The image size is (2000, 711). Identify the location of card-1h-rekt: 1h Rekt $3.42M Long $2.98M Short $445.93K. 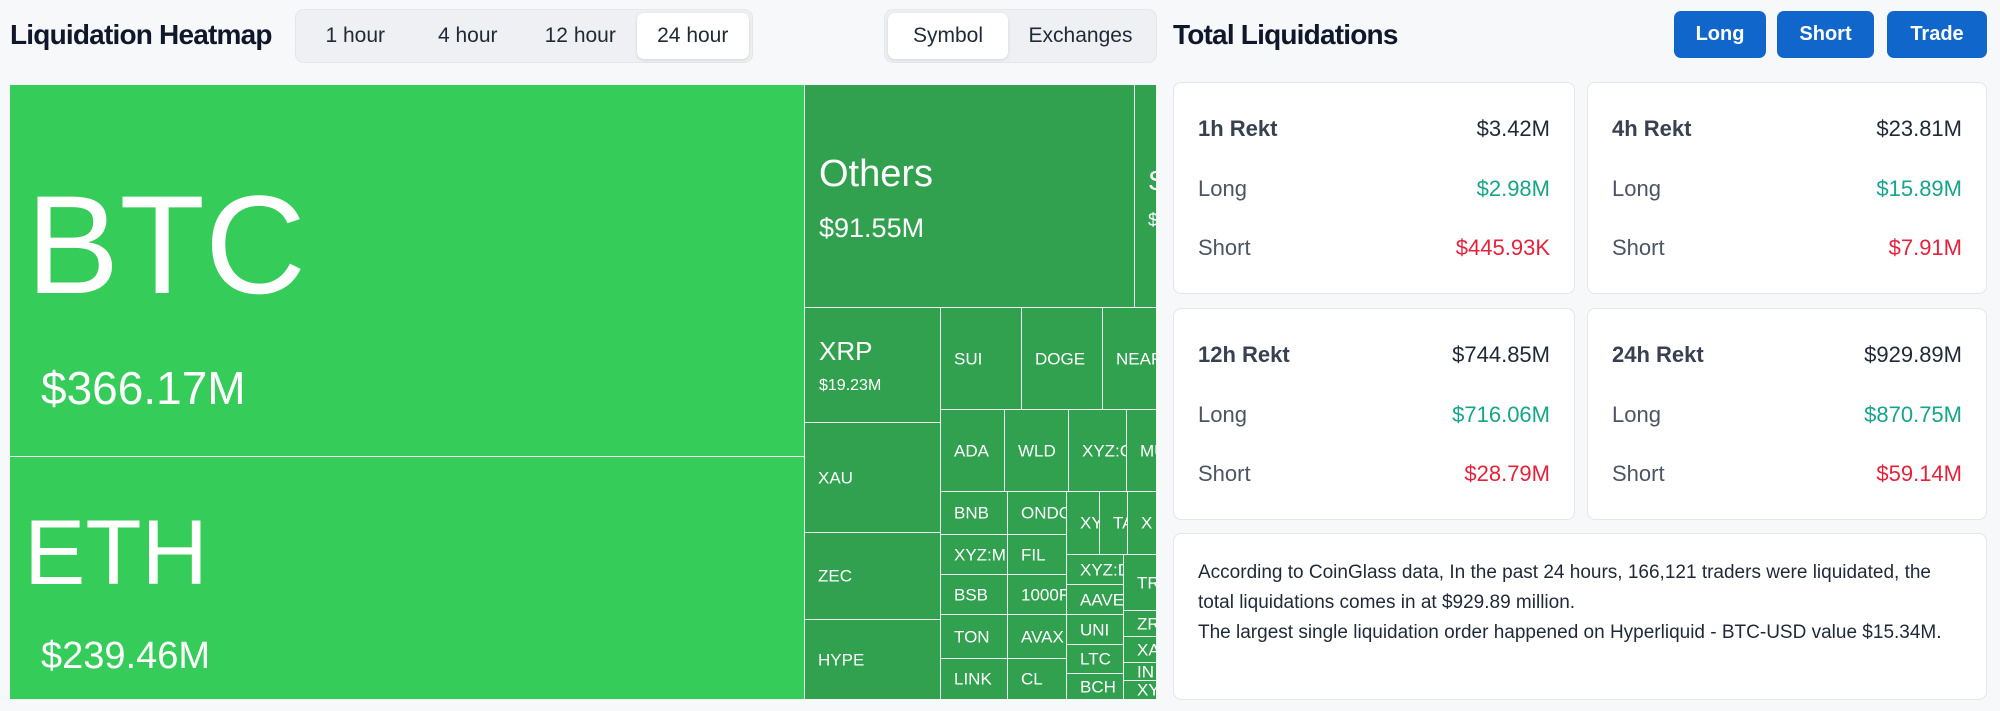
(1374, 188).